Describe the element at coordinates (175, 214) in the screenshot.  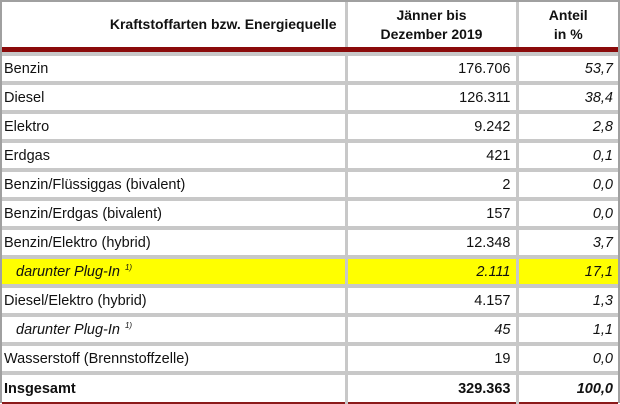
I see `row-label: Benzin/Erdgas (bivalent)` at that location.